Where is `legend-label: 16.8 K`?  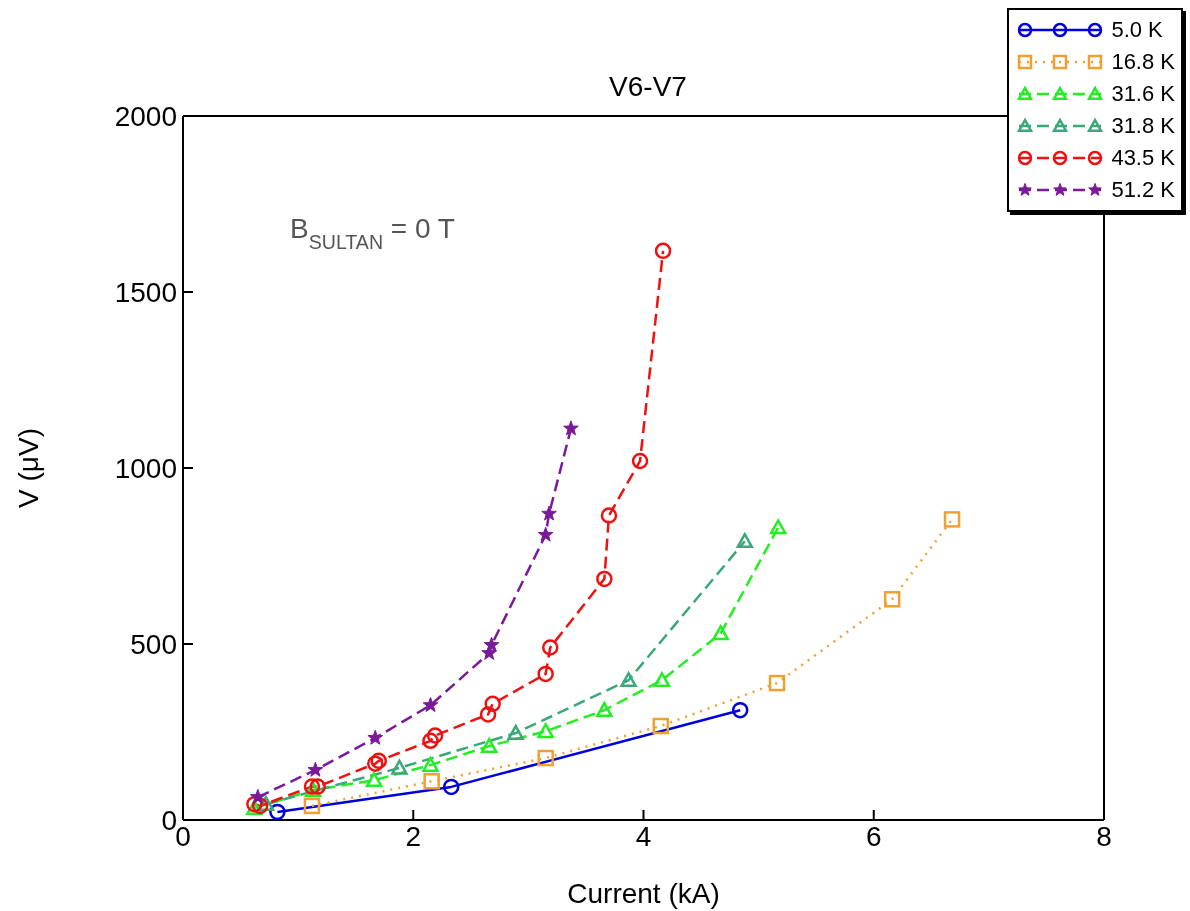 legend-label: 16.8 K is located at coordinates (1143, 62).